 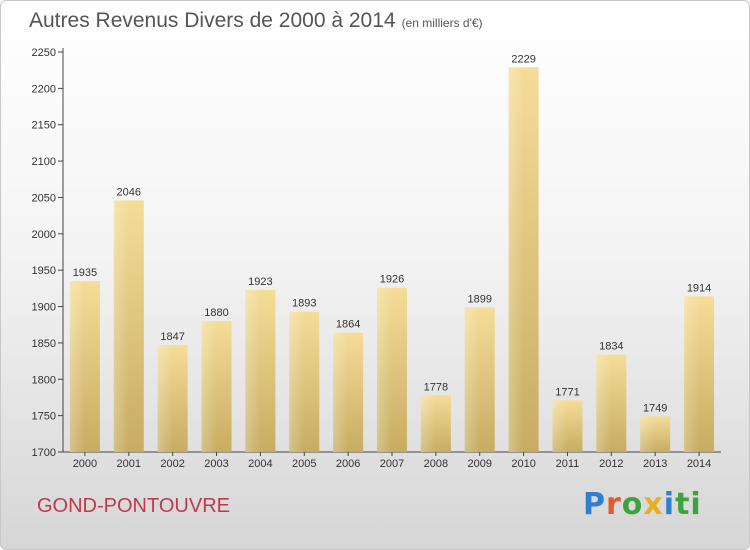 What do you see at coordinates (216, 313) in the screenshot?
I see `value-label-2003: 1880` at bounding box center [216, 313].